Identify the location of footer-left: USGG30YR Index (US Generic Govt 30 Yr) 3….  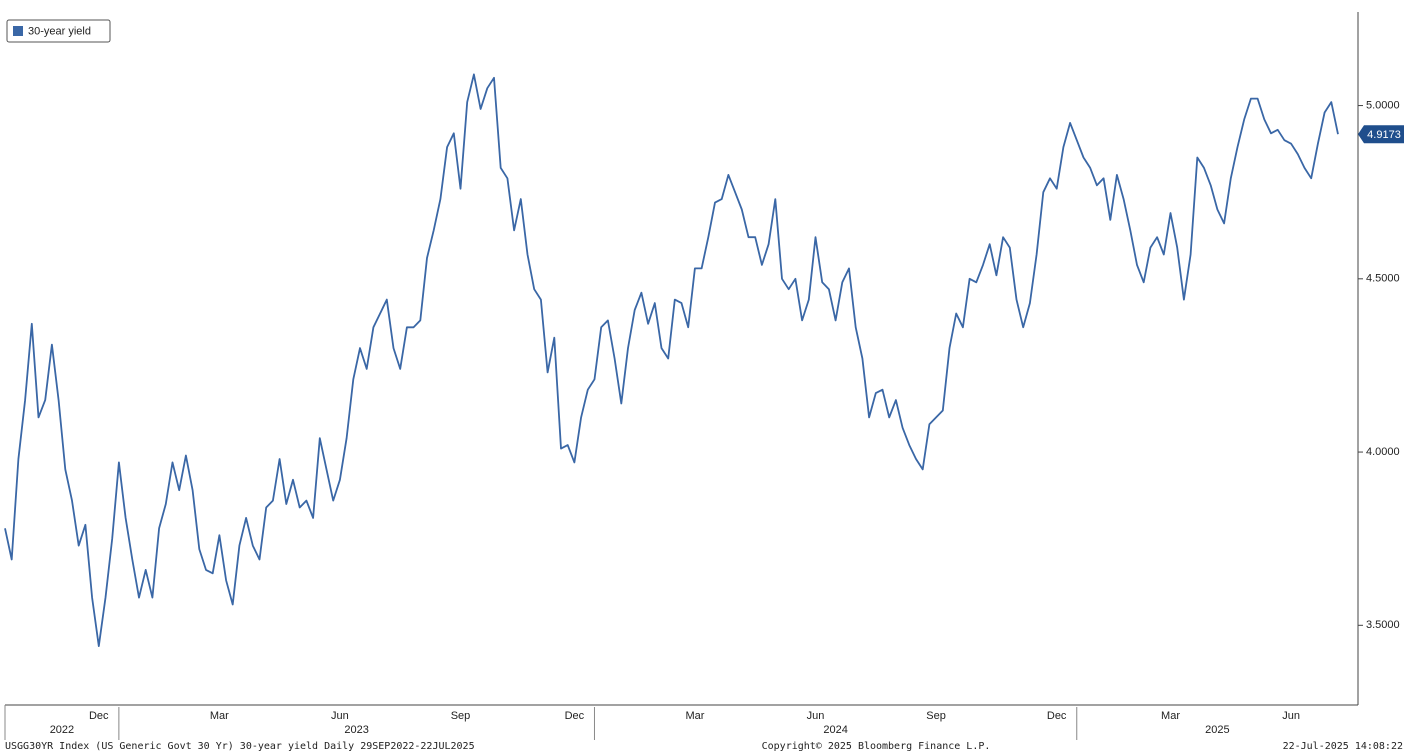
(240, 746).